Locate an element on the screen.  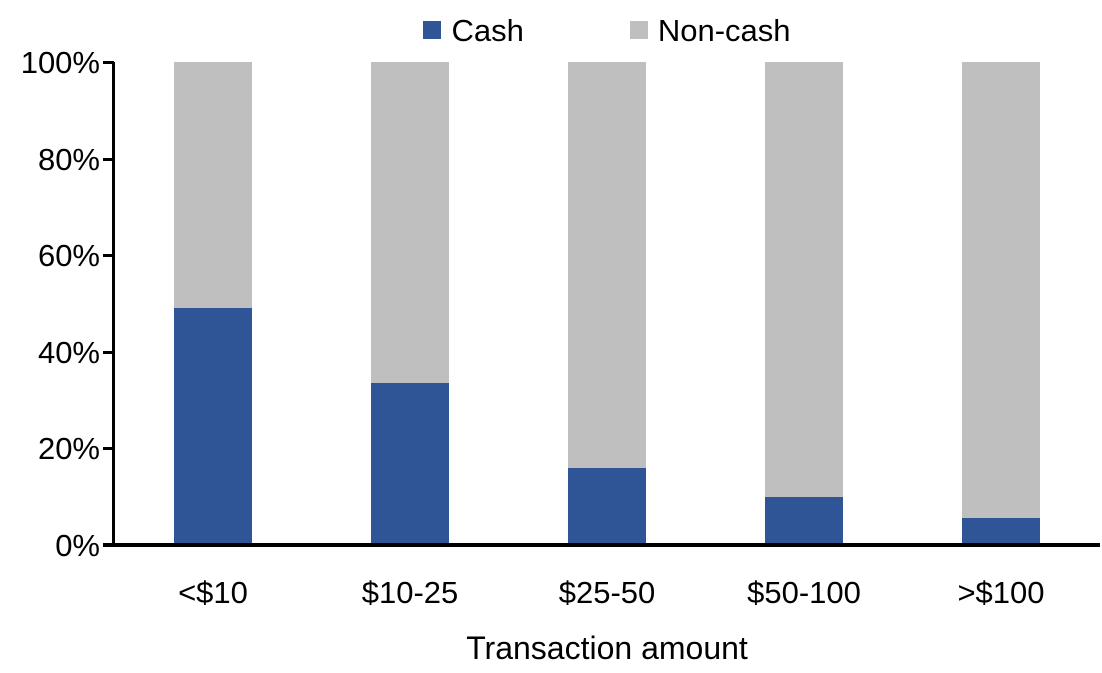
x-category-label: $50-100 is located at coordinates (804, 592).